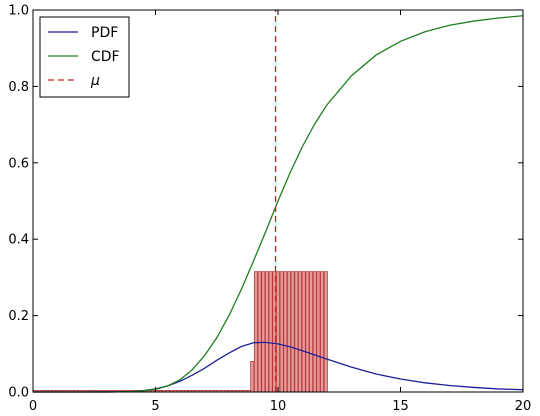 The width and height of the screenshot is (540, 416). What do you see at coordinates (155, 406) in the screenshot?
I see `x-tick-label: 5` at bounding box center [155, 406].